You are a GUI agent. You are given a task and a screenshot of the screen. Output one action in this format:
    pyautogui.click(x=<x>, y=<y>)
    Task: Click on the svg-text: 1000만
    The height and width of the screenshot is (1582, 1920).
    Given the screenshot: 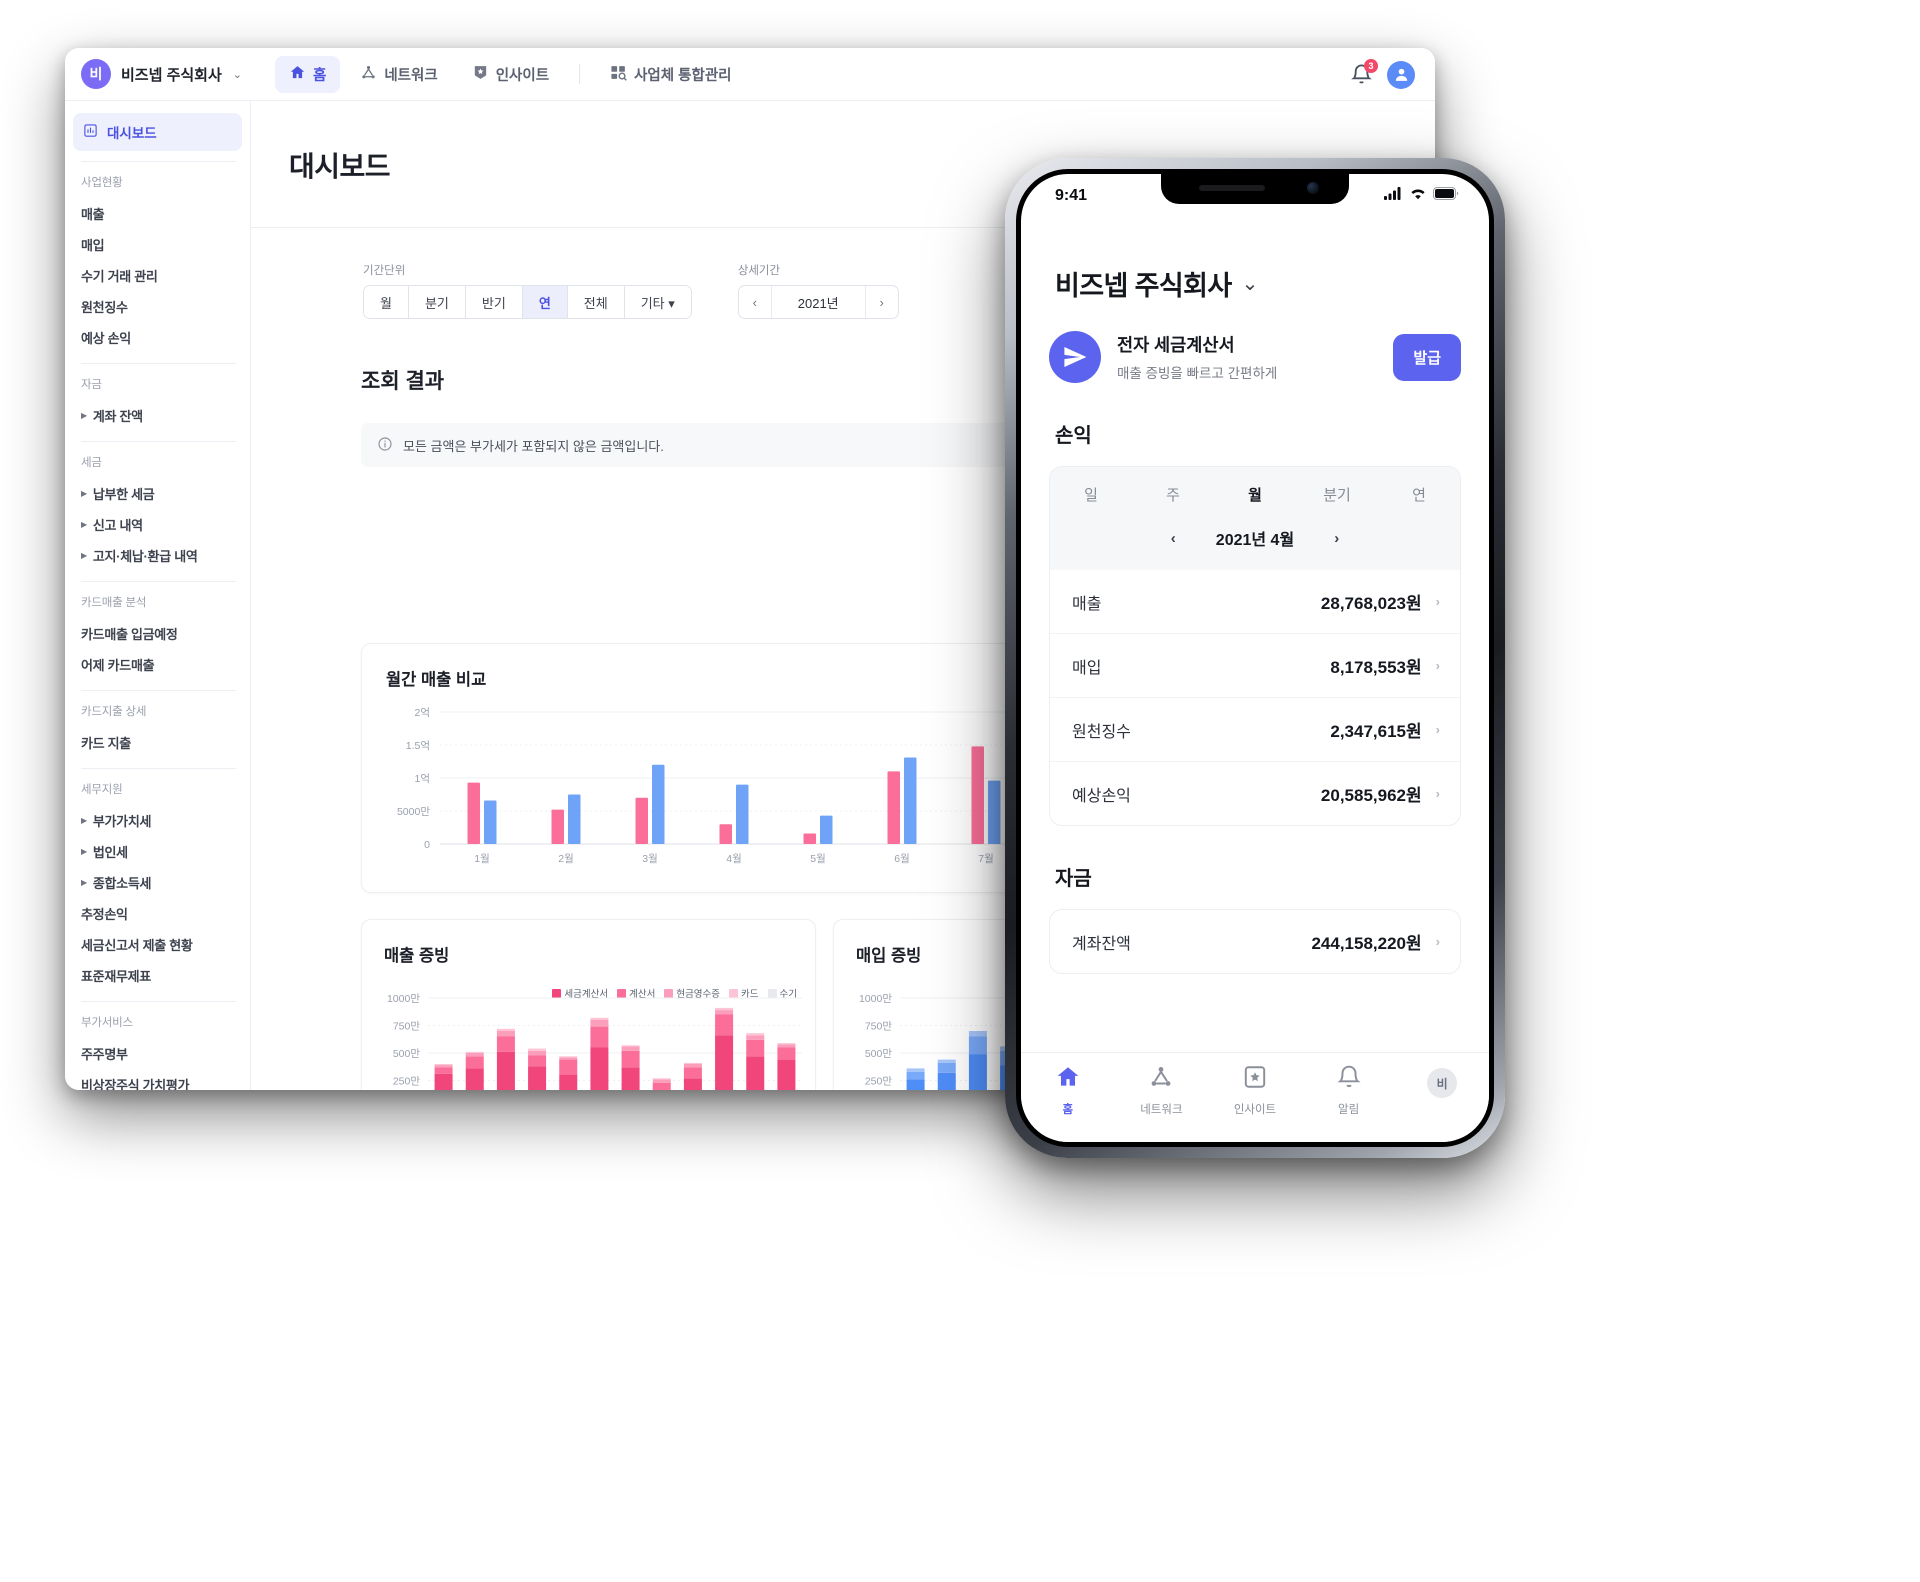 What is the action you would take?
    pyautogui.click(x=403, y=999)
    